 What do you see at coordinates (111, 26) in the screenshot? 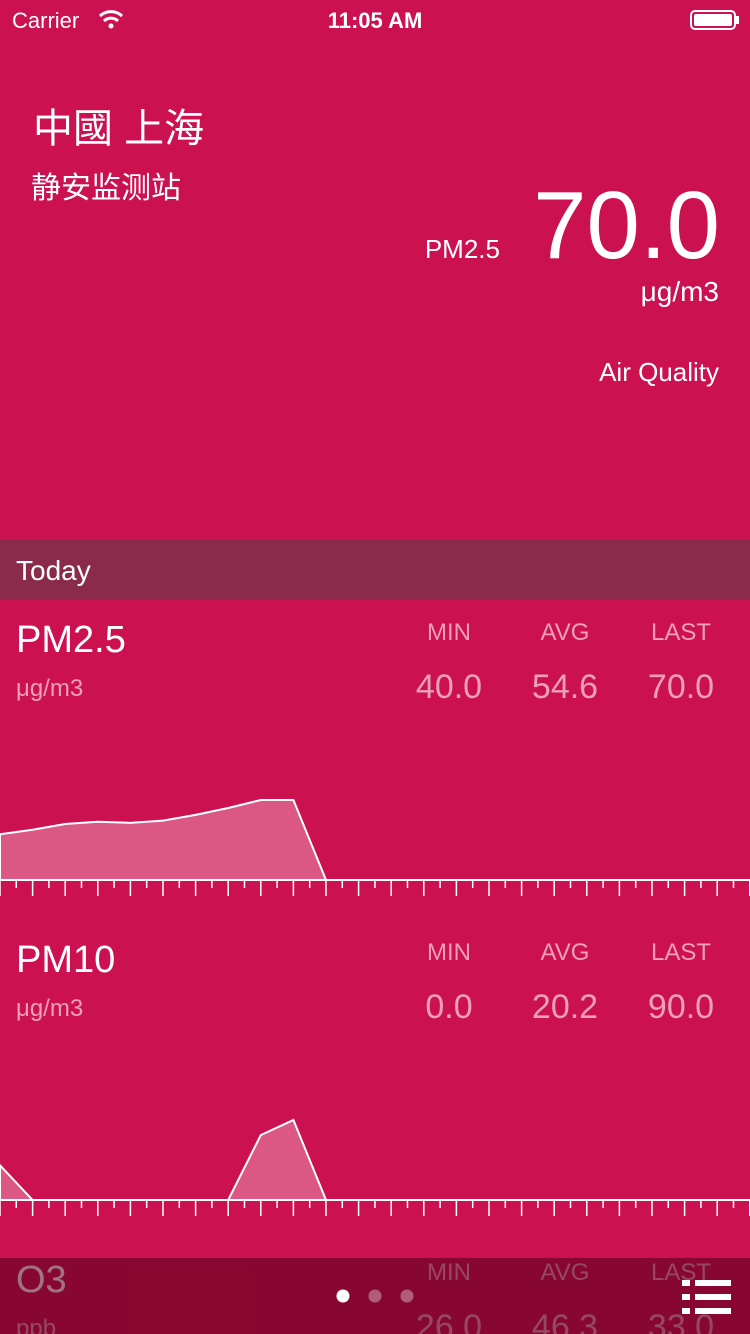
I see `wifi-dot` at bounding box center [111, 26].